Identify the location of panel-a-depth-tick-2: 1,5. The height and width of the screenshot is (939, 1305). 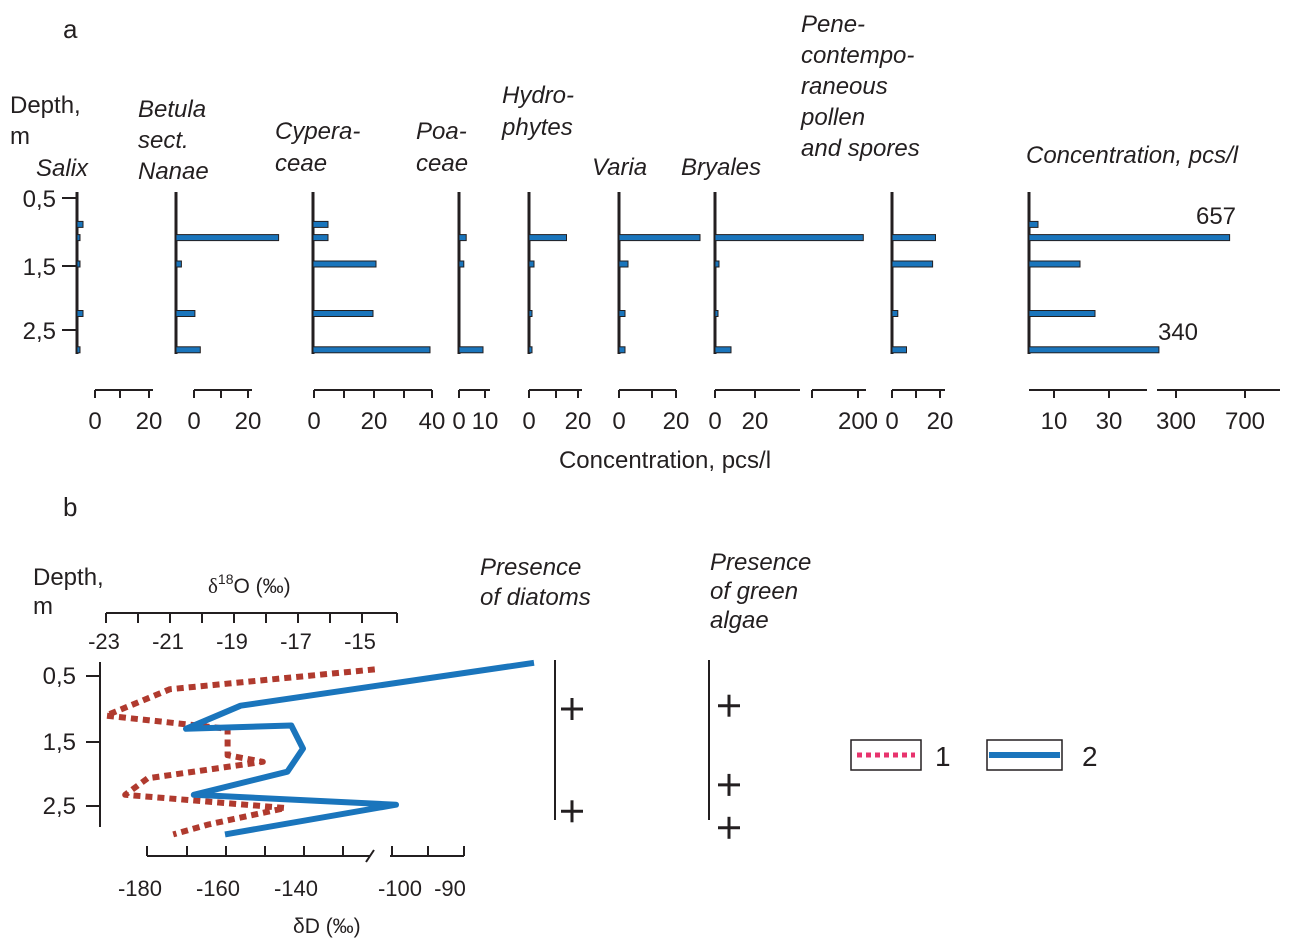
(39, 267).